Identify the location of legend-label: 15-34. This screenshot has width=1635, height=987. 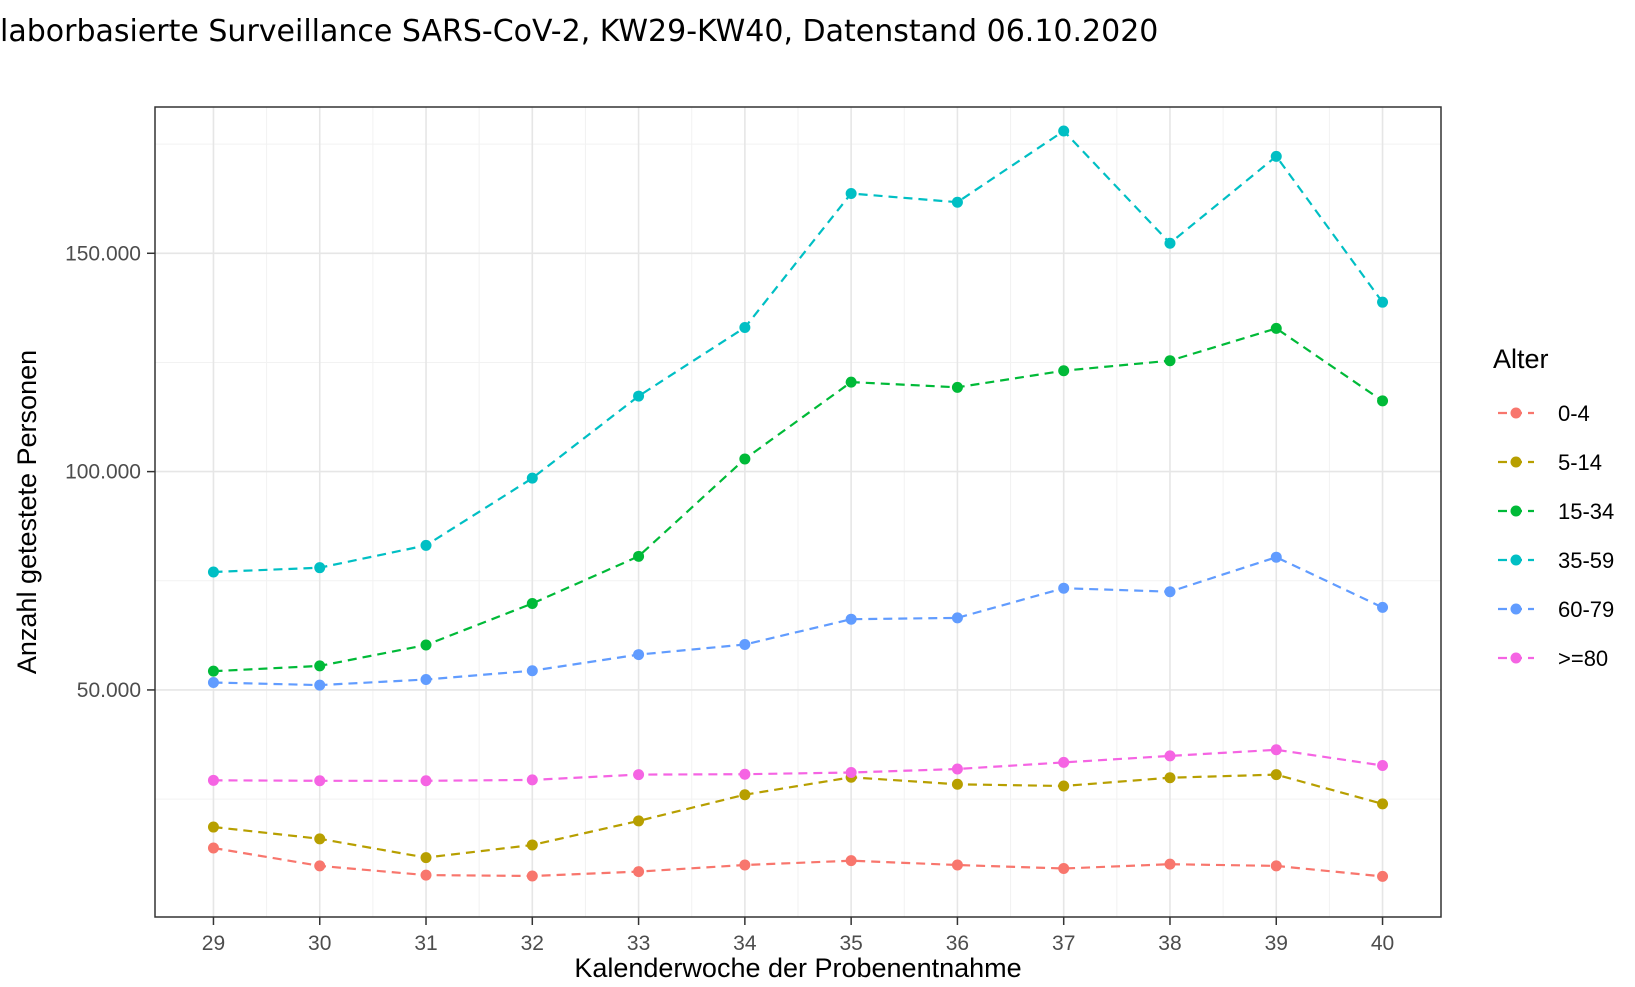
(1586, 511).